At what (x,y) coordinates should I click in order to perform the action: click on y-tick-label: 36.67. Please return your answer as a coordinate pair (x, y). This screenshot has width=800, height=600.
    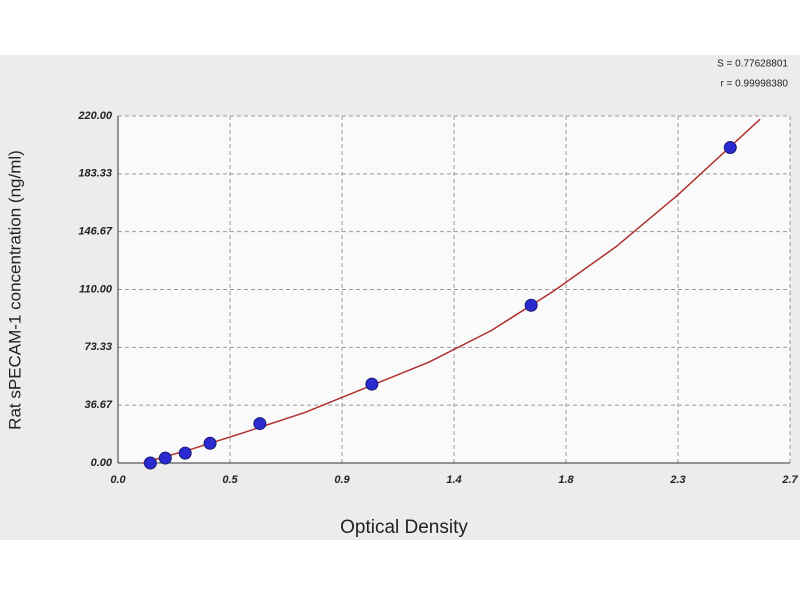
    Looking at the image, I should click on (98, 405).